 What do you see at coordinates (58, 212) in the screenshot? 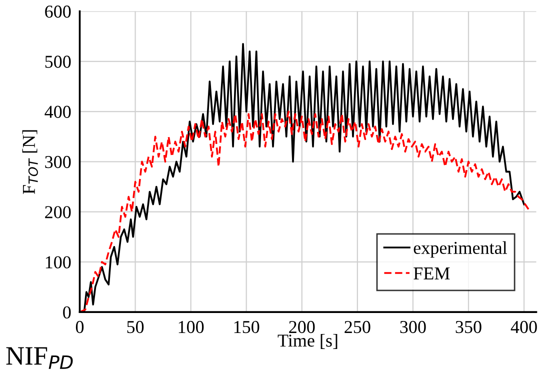
I see `y-tick-label: 200` at bounding box center [58, 212].